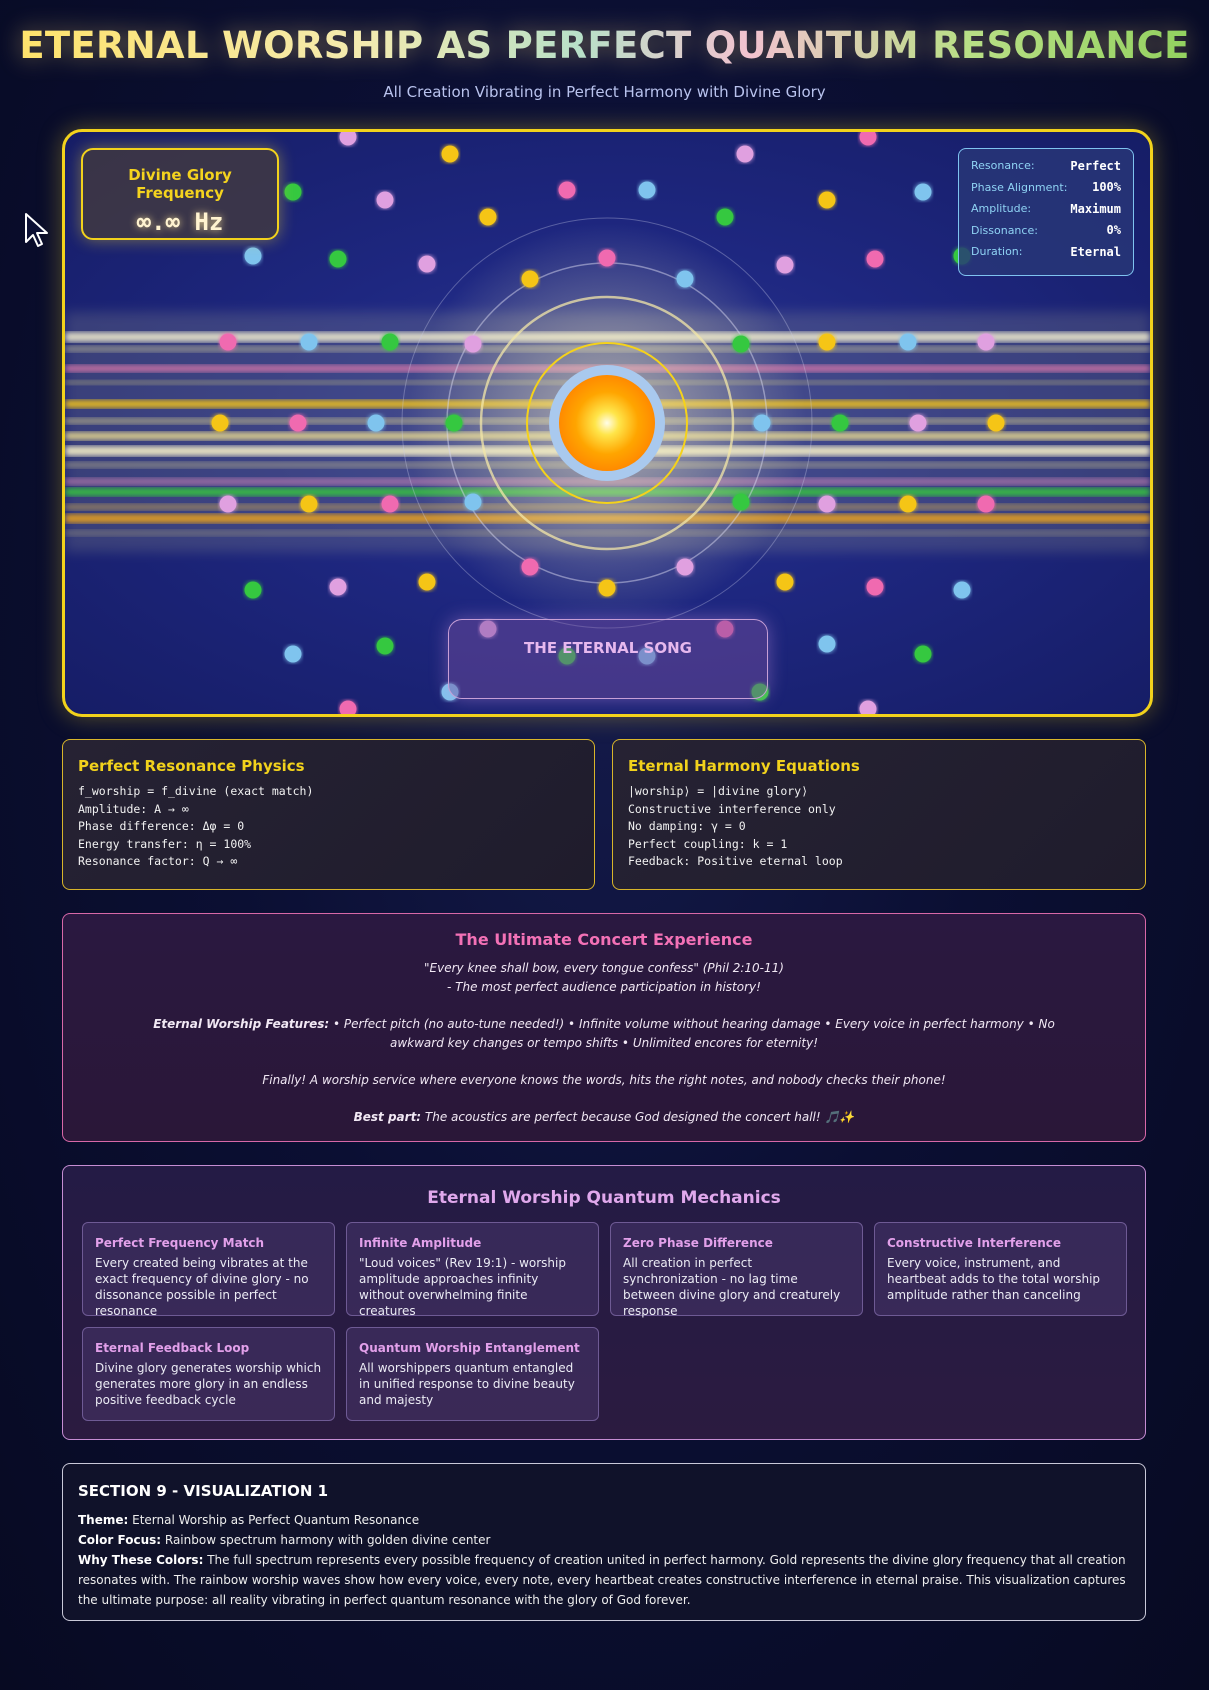  What do you see at coordinates (1004, 230) in the screenshot?
I see `stat-key: Dissonance:` at bounding box center [1004, 230].